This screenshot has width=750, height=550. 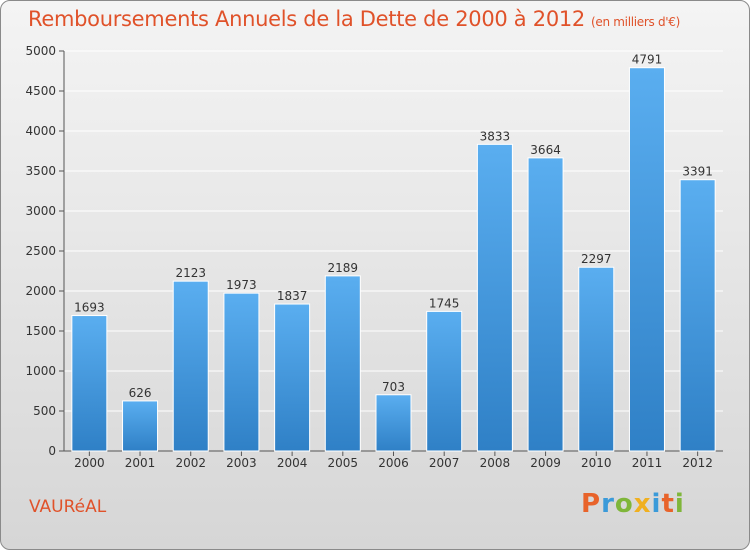 I want to click on y-tick-label: 1500, so click(x=40, y=331).